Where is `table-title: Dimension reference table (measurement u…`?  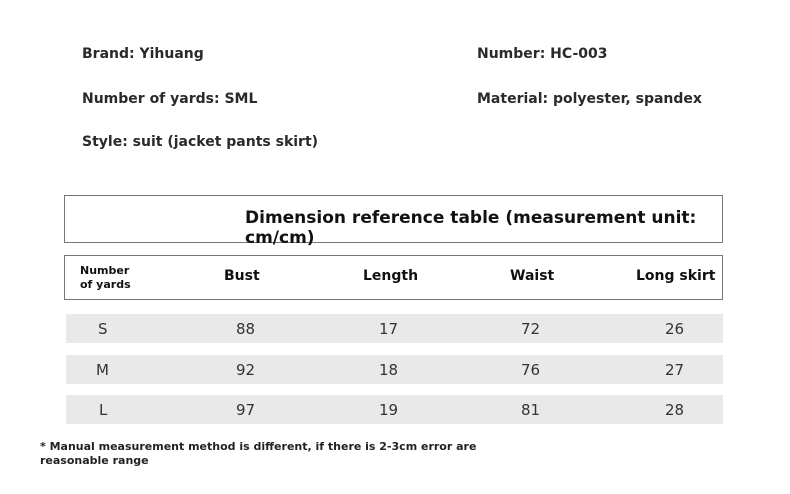
table-title: Dimension reference table (measurement u… is located at coordinates (471, 228).